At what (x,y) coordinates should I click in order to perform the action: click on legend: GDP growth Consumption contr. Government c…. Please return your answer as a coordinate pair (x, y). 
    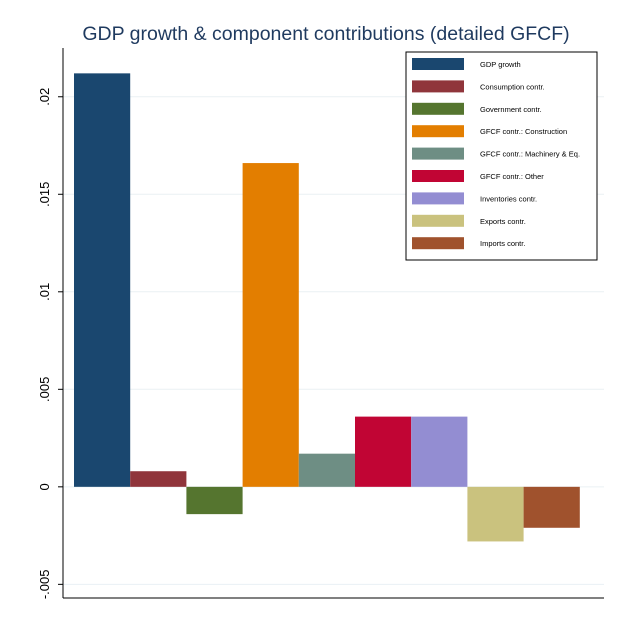
    Looking at the image, I should click on (501, 156).